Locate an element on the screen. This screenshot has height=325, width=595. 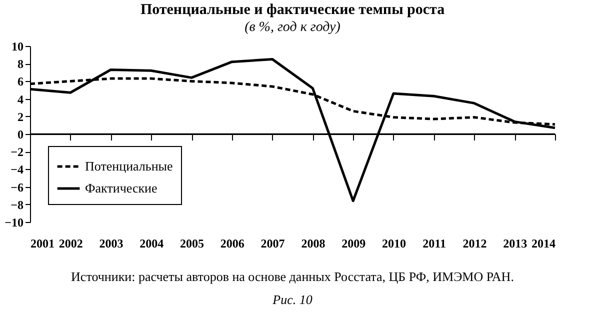
x-tick-label: 2005 is located at coordinates (192, 243).